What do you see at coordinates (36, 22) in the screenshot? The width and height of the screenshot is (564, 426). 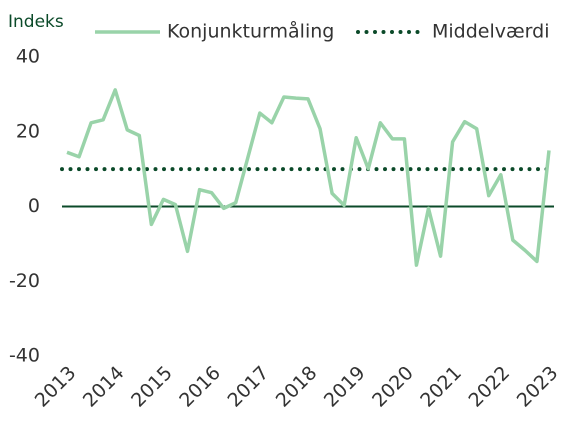 I see `y-axis-label: Indeks` at bounding box center [36, 22].